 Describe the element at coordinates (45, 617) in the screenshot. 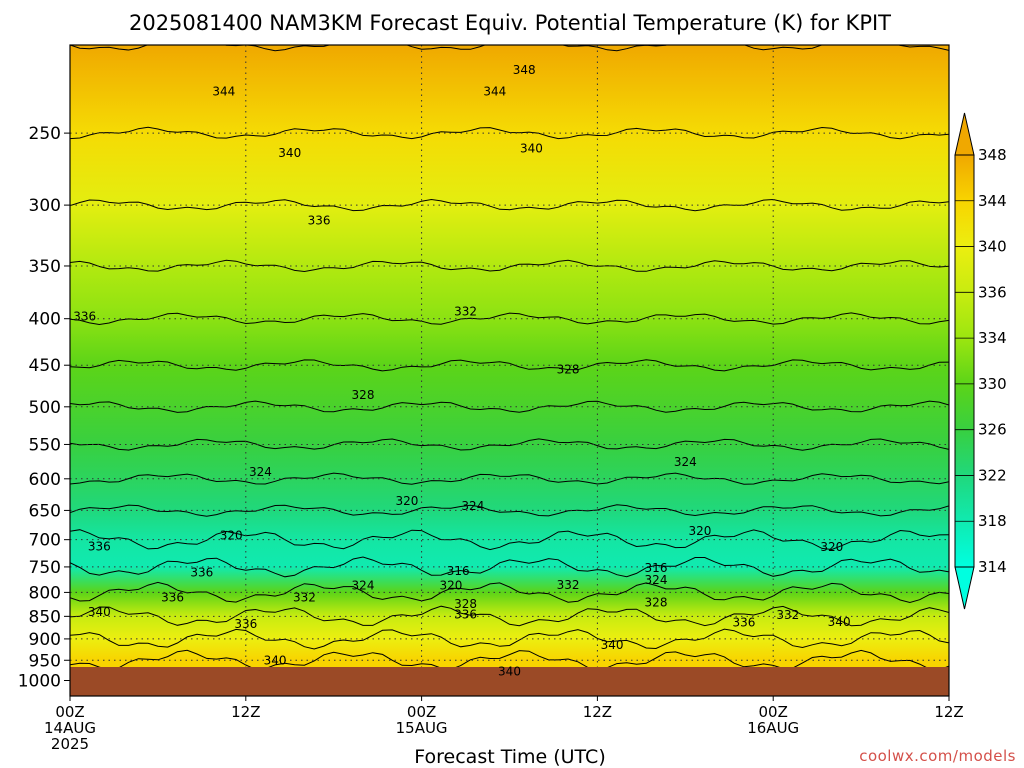

I see `y-tick-label: 850` at that location.